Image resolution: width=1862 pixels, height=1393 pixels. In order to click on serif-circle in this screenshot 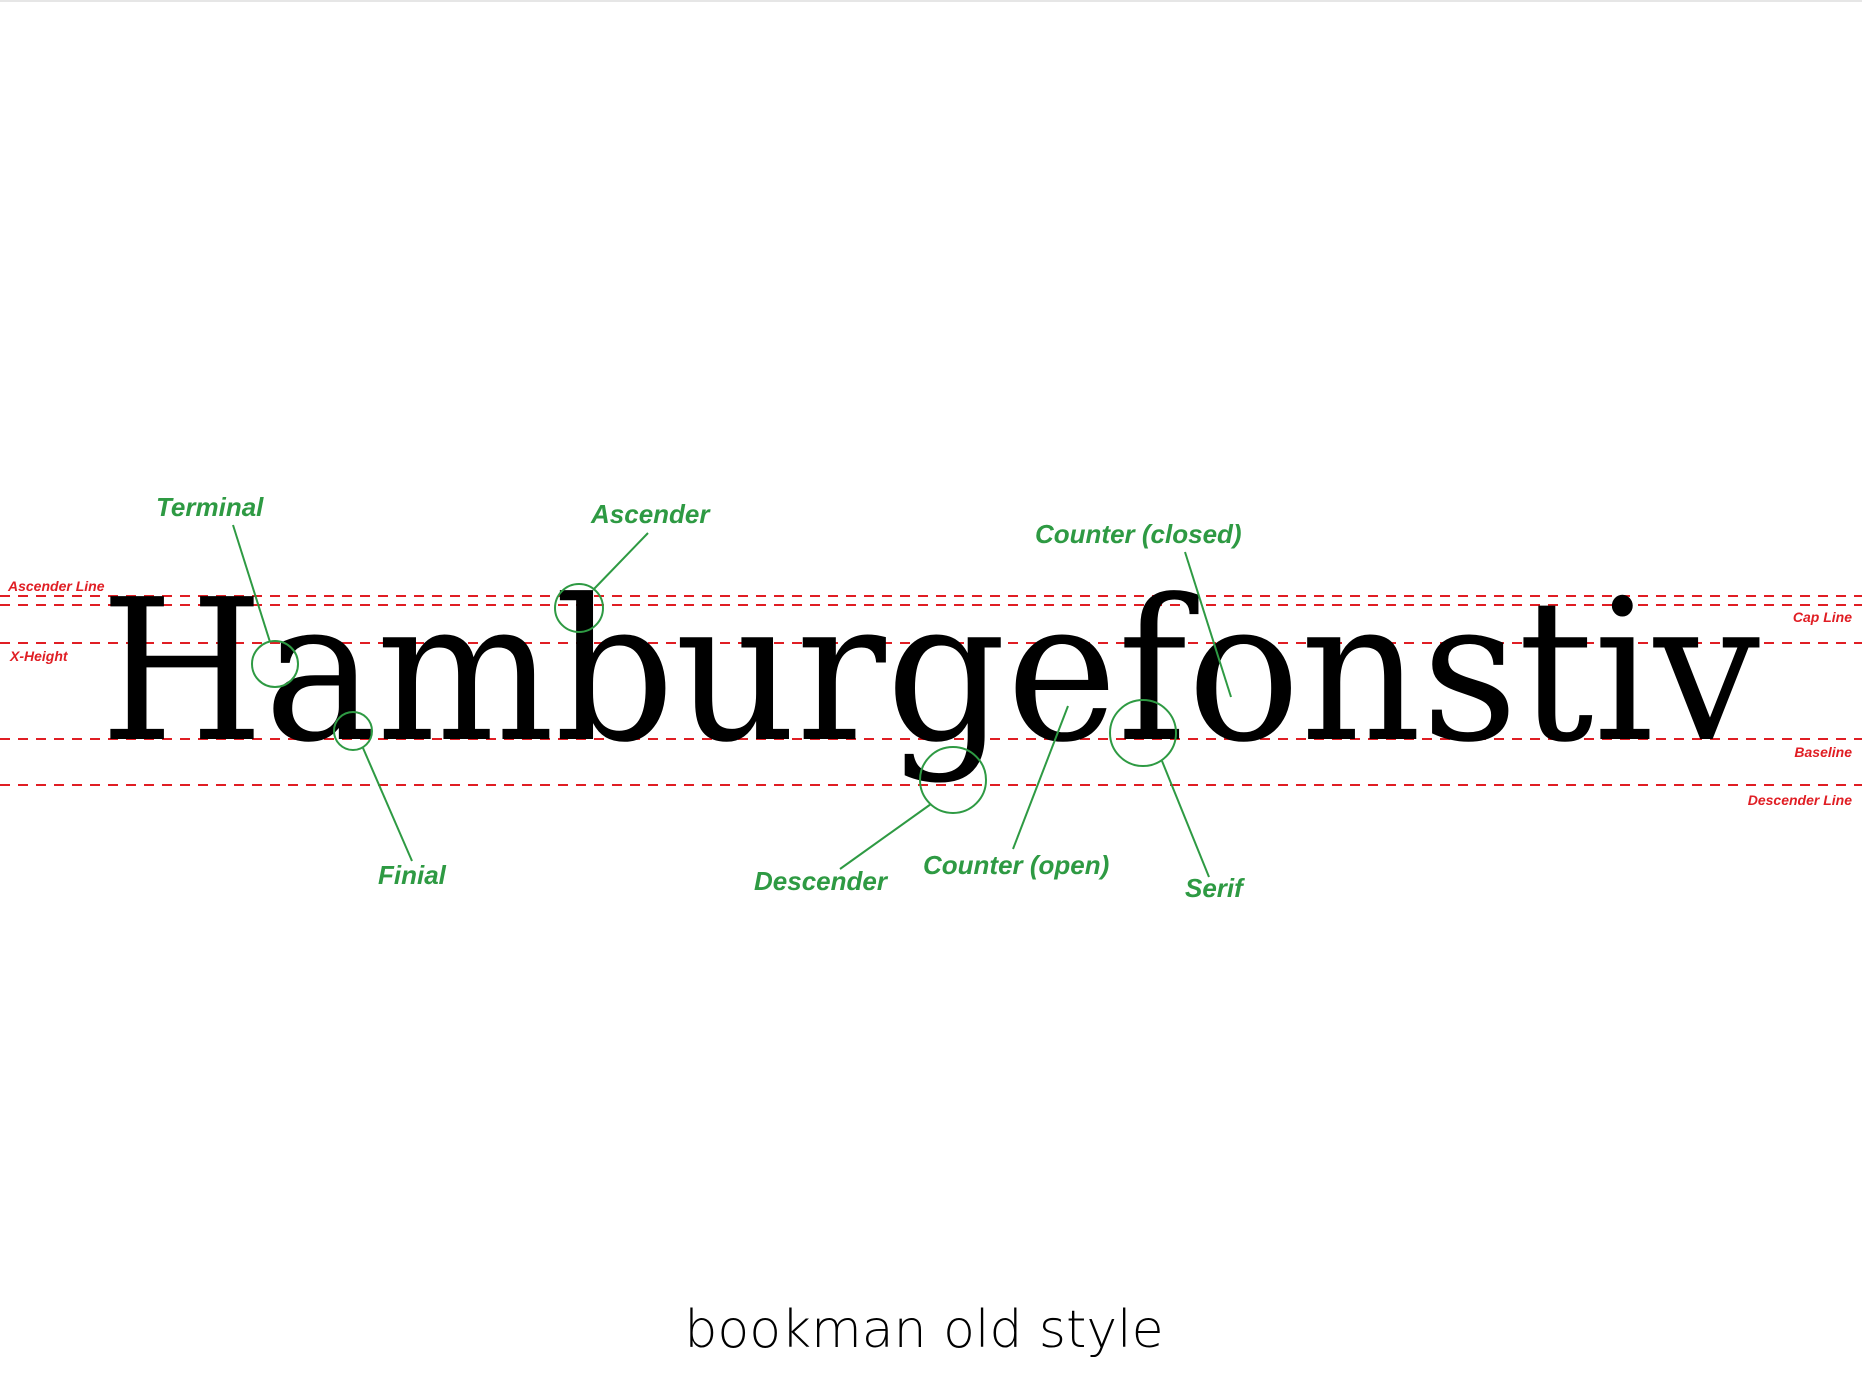, I will do `click(1143, 733)`.